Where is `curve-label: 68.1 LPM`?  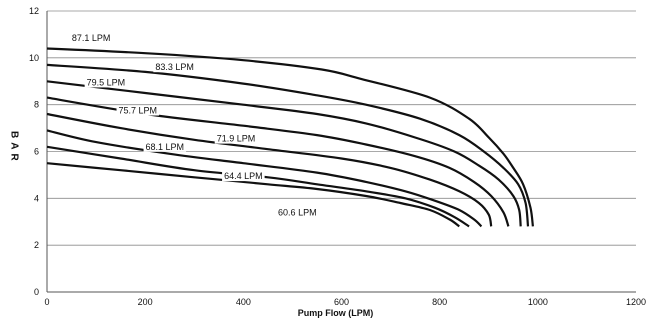
curve-label: 68.1 LPM is located at coordinates (165, 147).